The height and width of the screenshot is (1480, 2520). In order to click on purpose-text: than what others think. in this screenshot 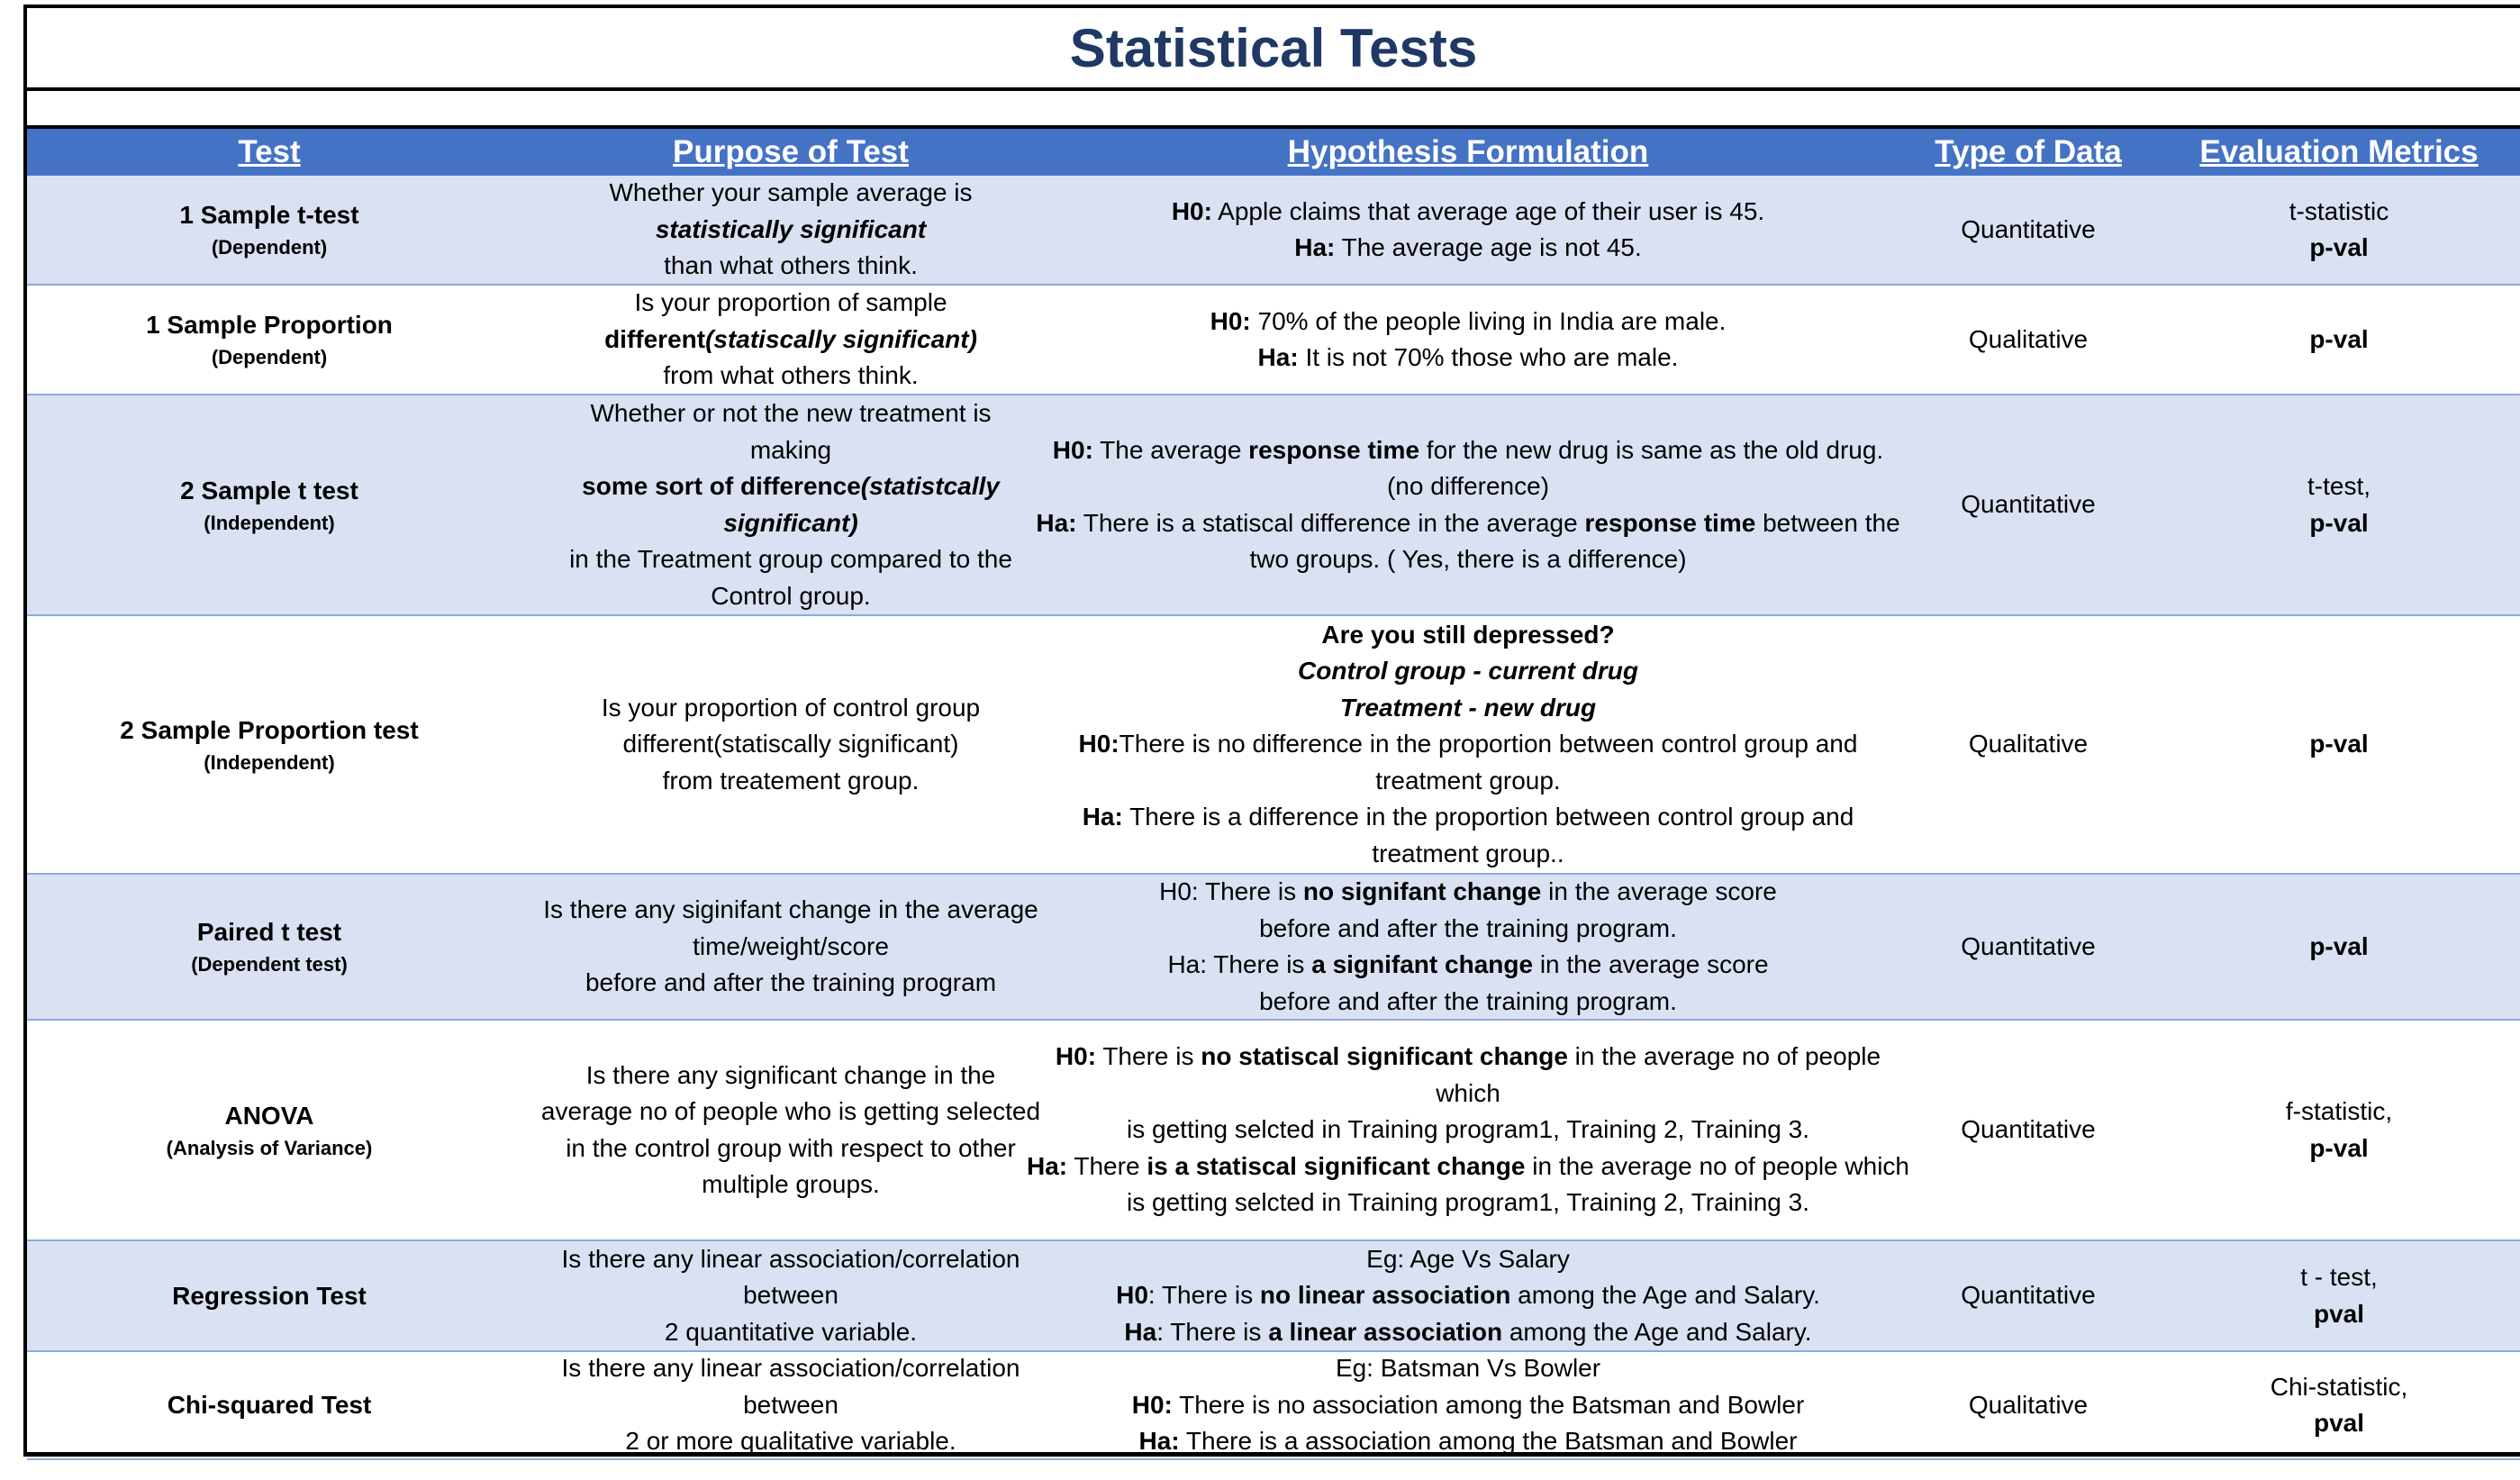, I will do `click(791, 266)`.